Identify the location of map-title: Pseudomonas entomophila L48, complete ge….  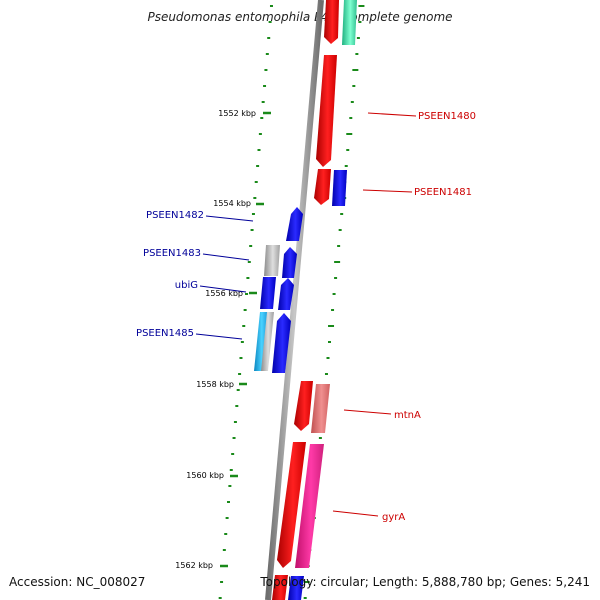
(300, 17).